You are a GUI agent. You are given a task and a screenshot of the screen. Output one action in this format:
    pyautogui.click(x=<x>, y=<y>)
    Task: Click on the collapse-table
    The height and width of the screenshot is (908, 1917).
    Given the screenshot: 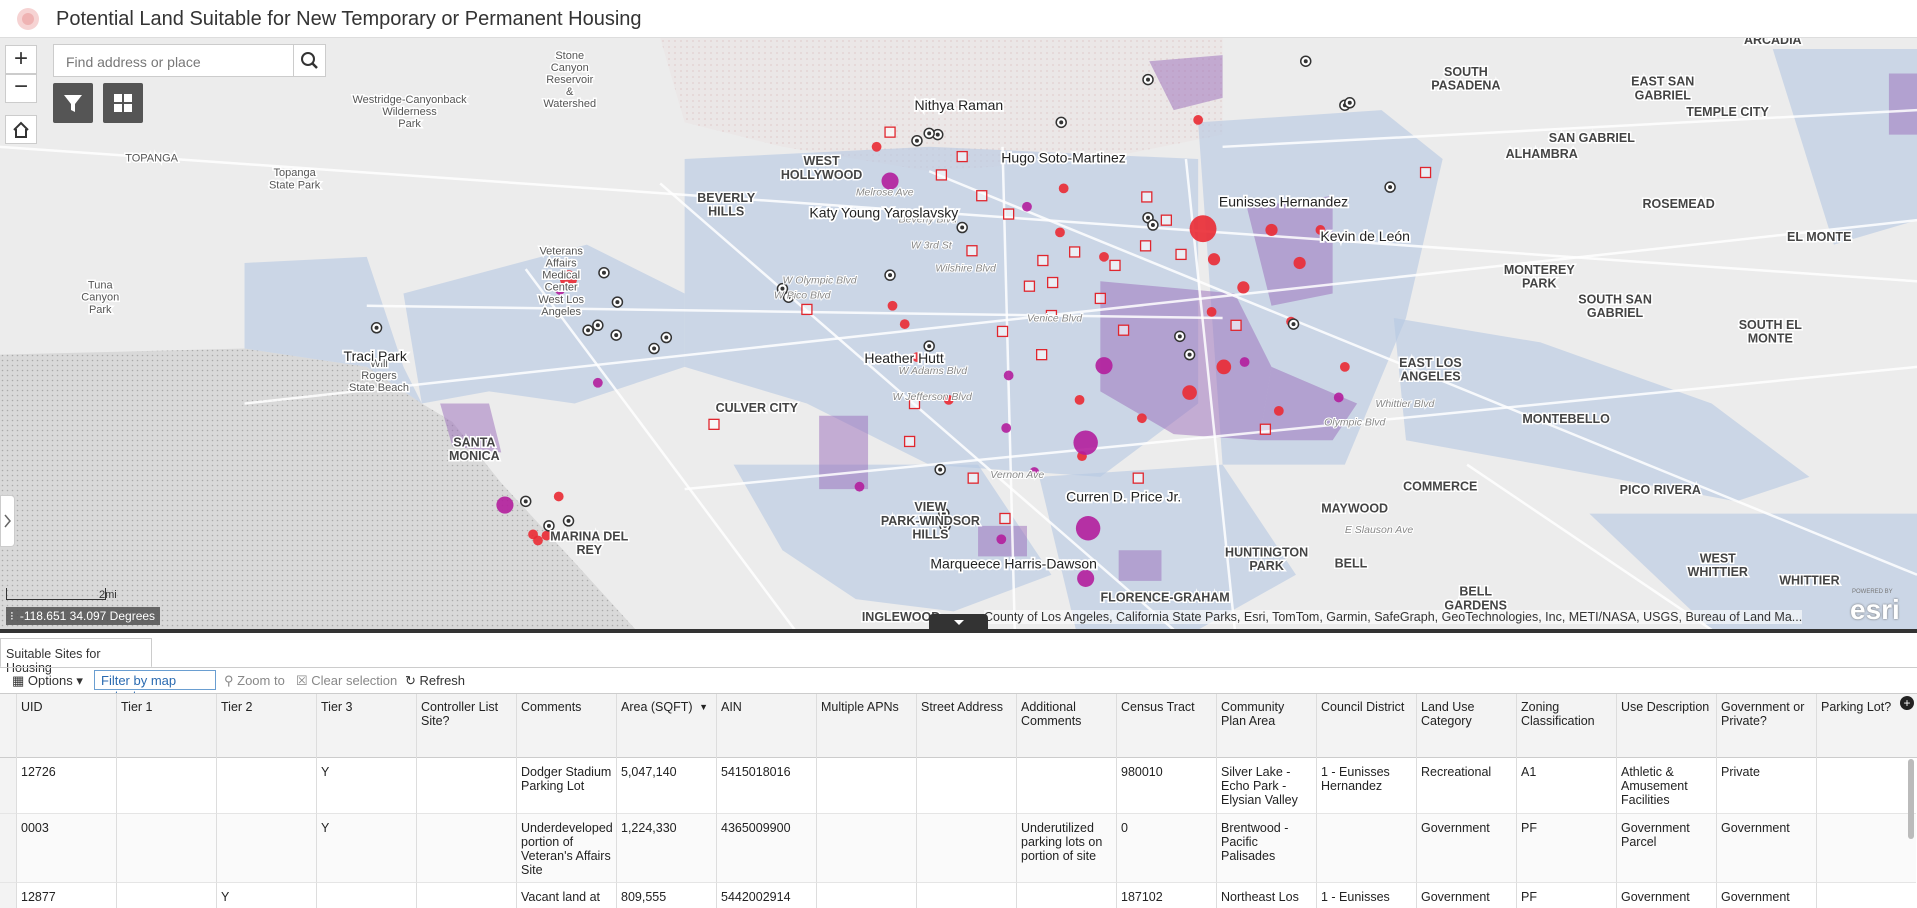 What is the action you would take?
    pyautogui.click(x=958, y=622)
    